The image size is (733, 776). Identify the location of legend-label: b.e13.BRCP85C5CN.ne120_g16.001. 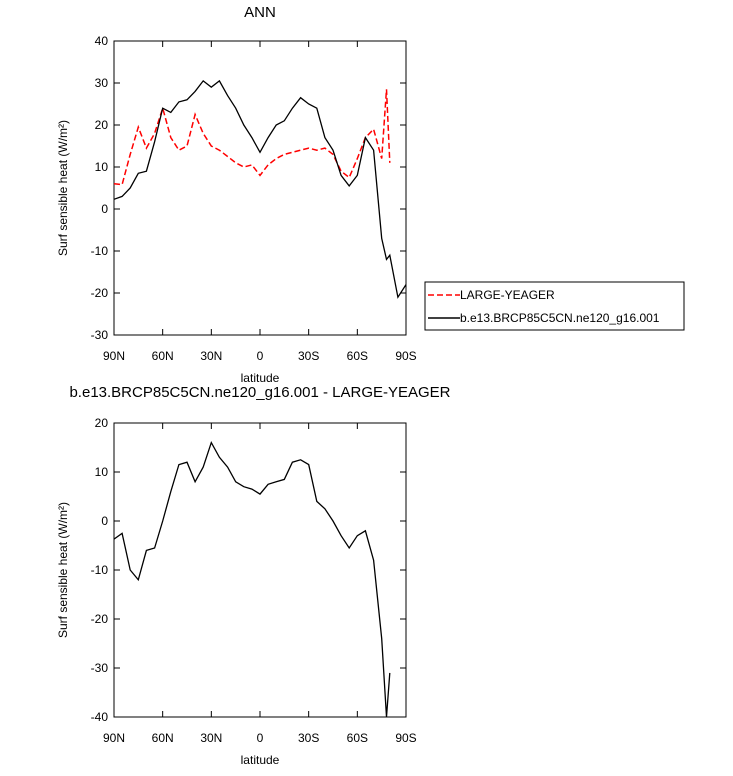
(560, 318).